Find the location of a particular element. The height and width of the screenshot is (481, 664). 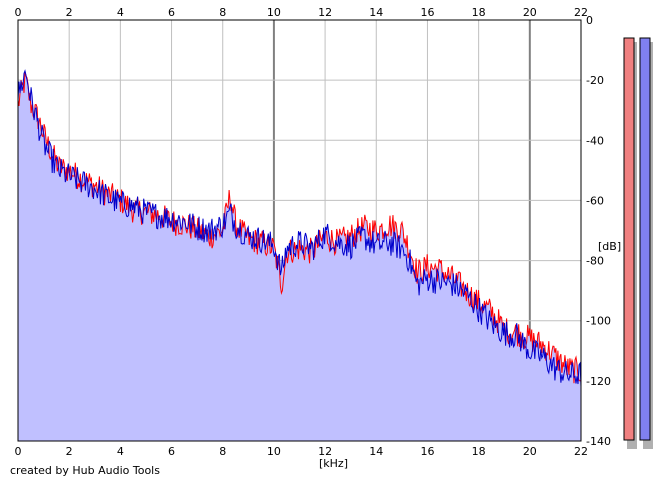

y-tick-label: -120 is located at coordinates (598, 381).